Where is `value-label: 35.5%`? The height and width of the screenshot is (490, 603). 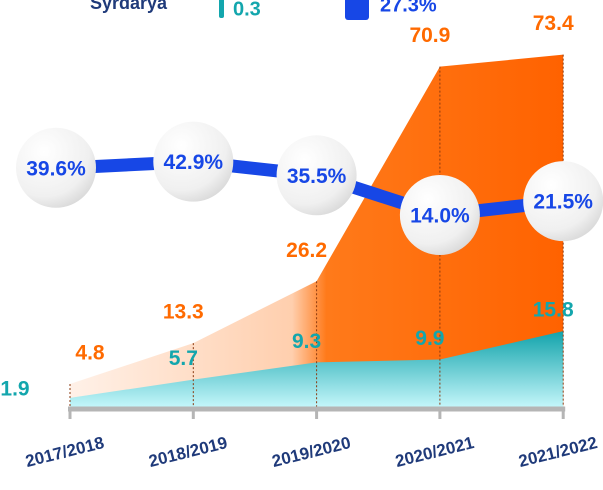
value-label: 35.5% is located at coordinates (317, 176).